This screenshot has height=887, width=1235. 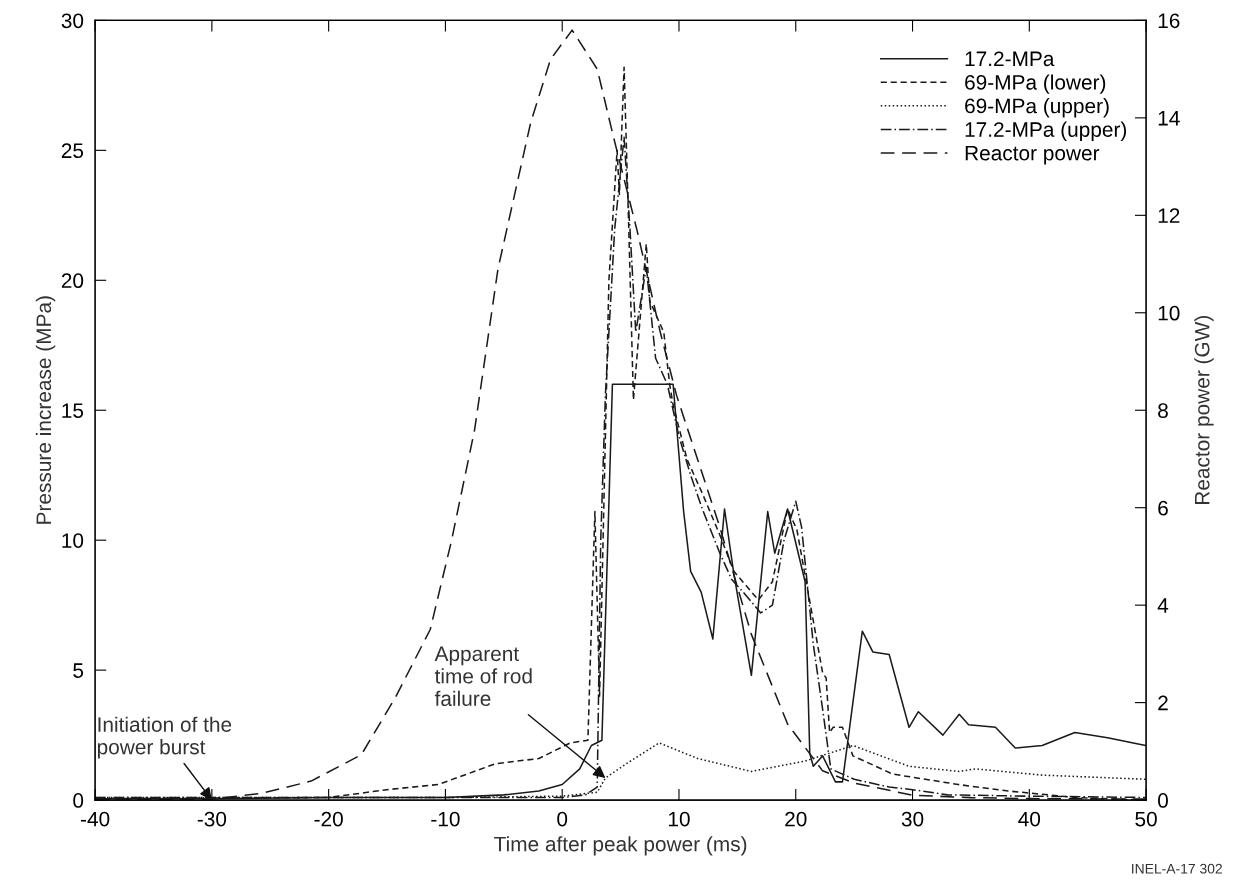 What do you see at coordinates (1032, 155) in the screenshot?
I see `legend-label: Reactor power` at bounding box center [1032, 155].